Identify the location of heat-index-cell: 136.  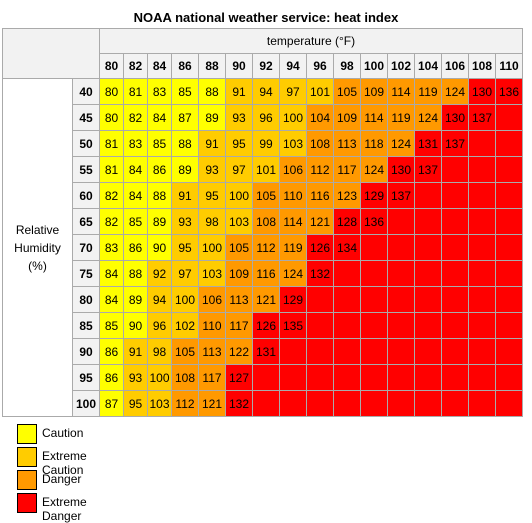
(509, 91).